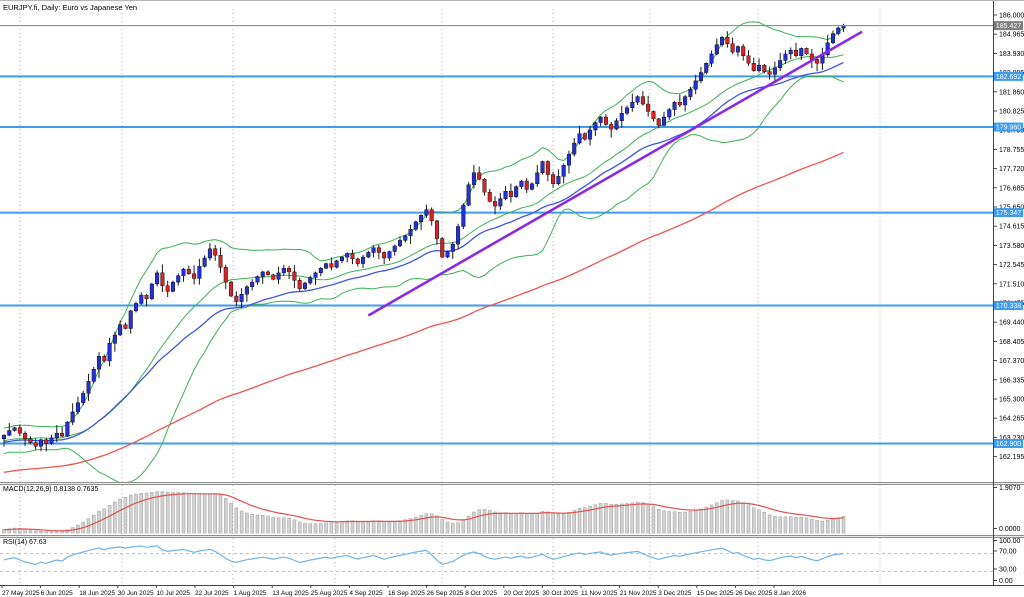 The width and height of the screenshot is (1024, 597). What do you see at coordinates (715, 593) in the screenshot?
I see `svg-text: 15 Dec 2025` at bounding box center [715, 593].